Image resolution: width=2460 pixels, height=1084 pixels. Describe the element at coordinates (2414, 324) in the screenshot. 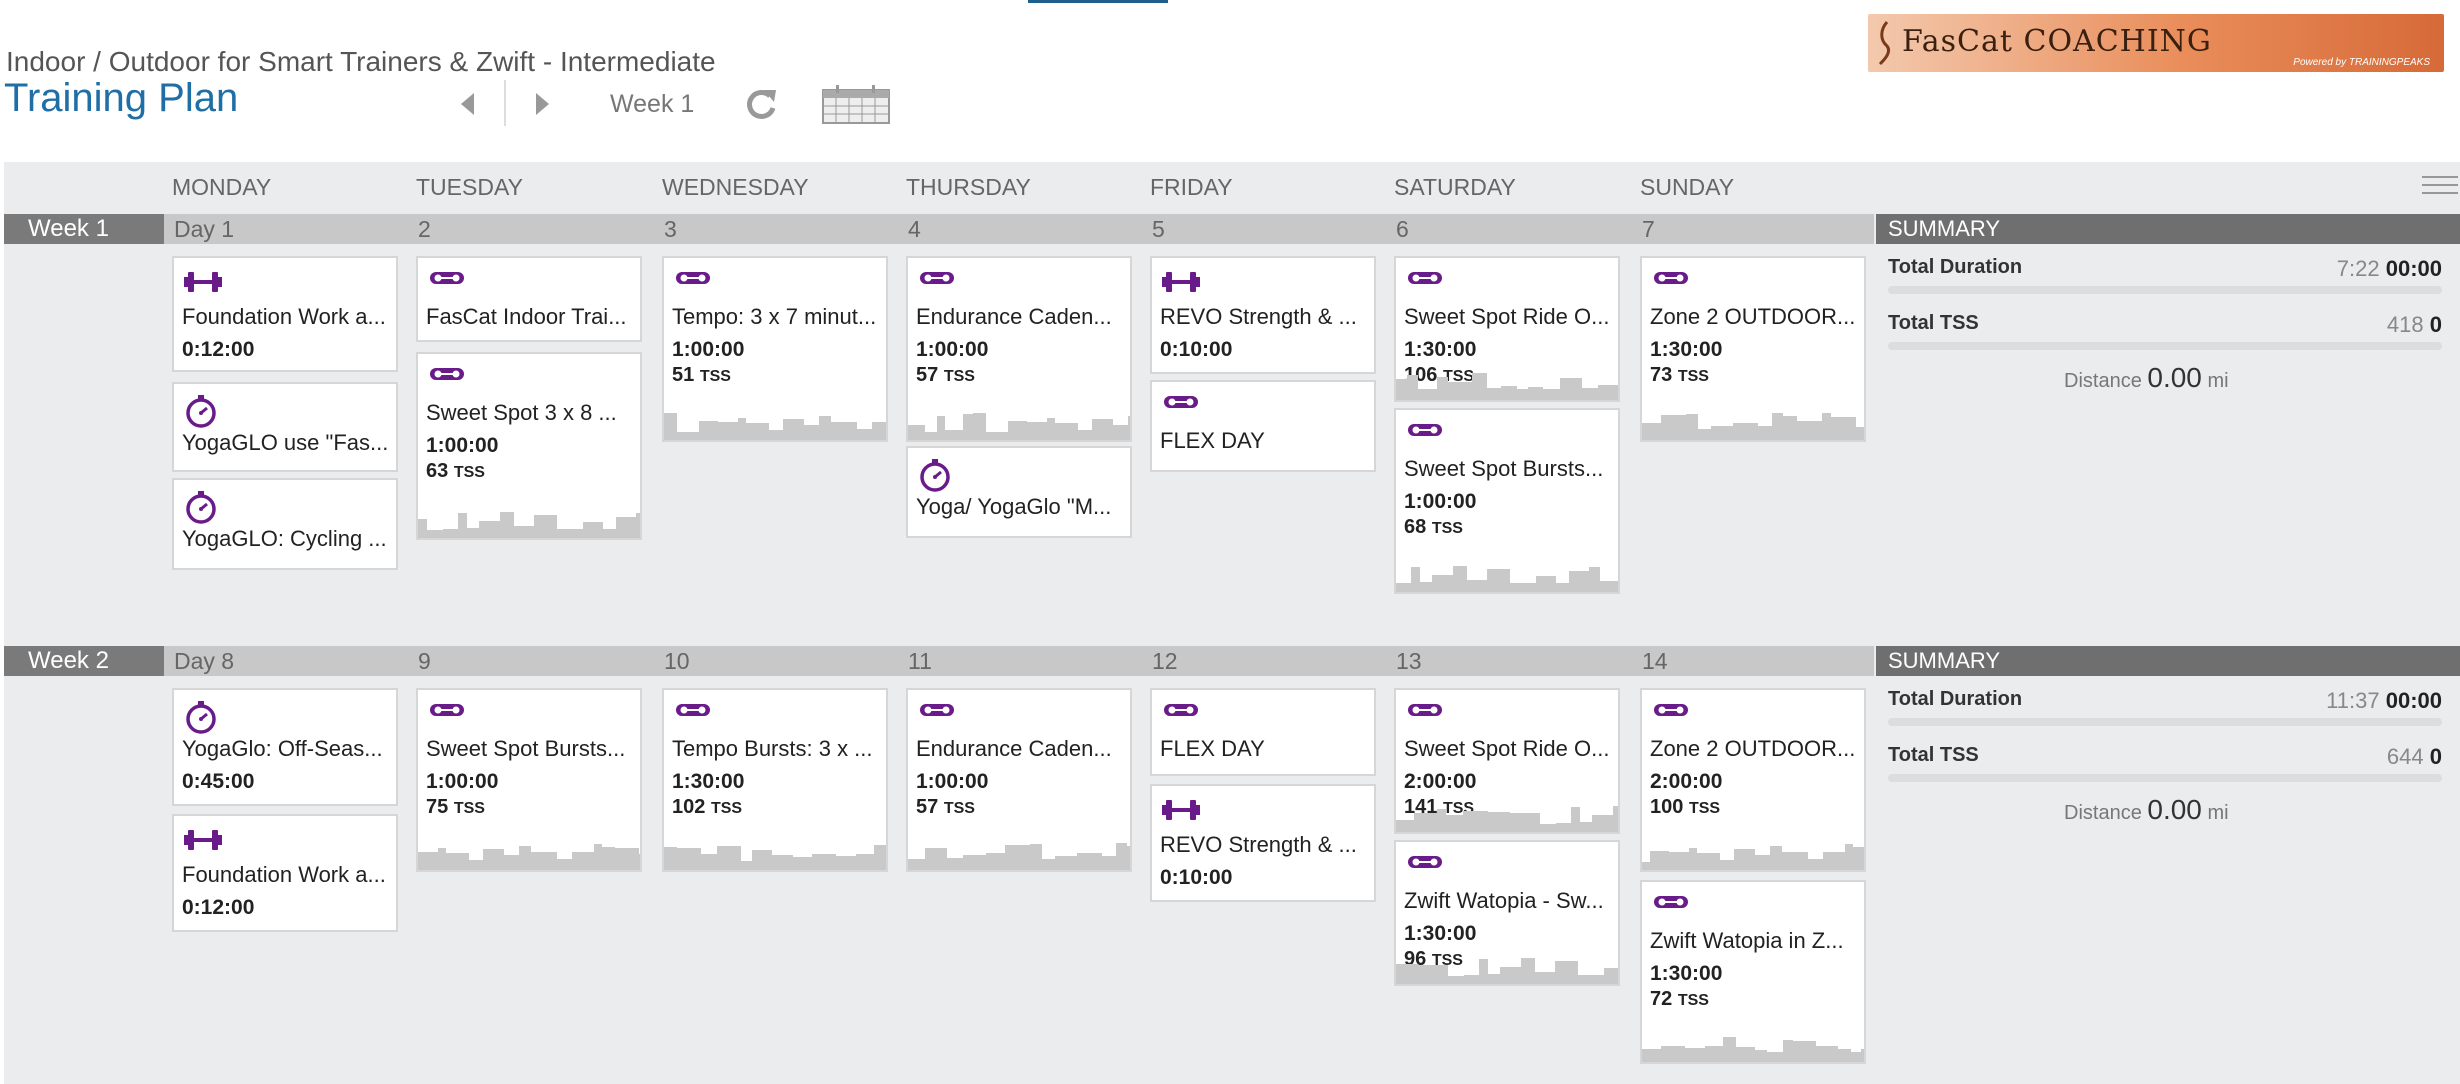

I see `total-tss-value: 418 0` at that location.